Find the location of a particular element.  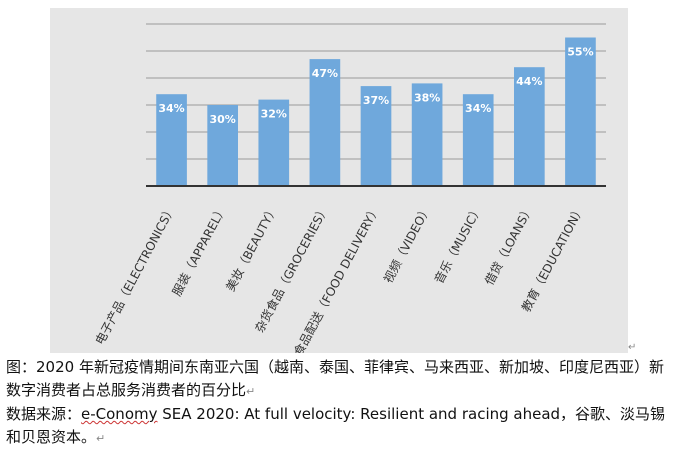

data-label: 38% is located at coordinates (427, 97).